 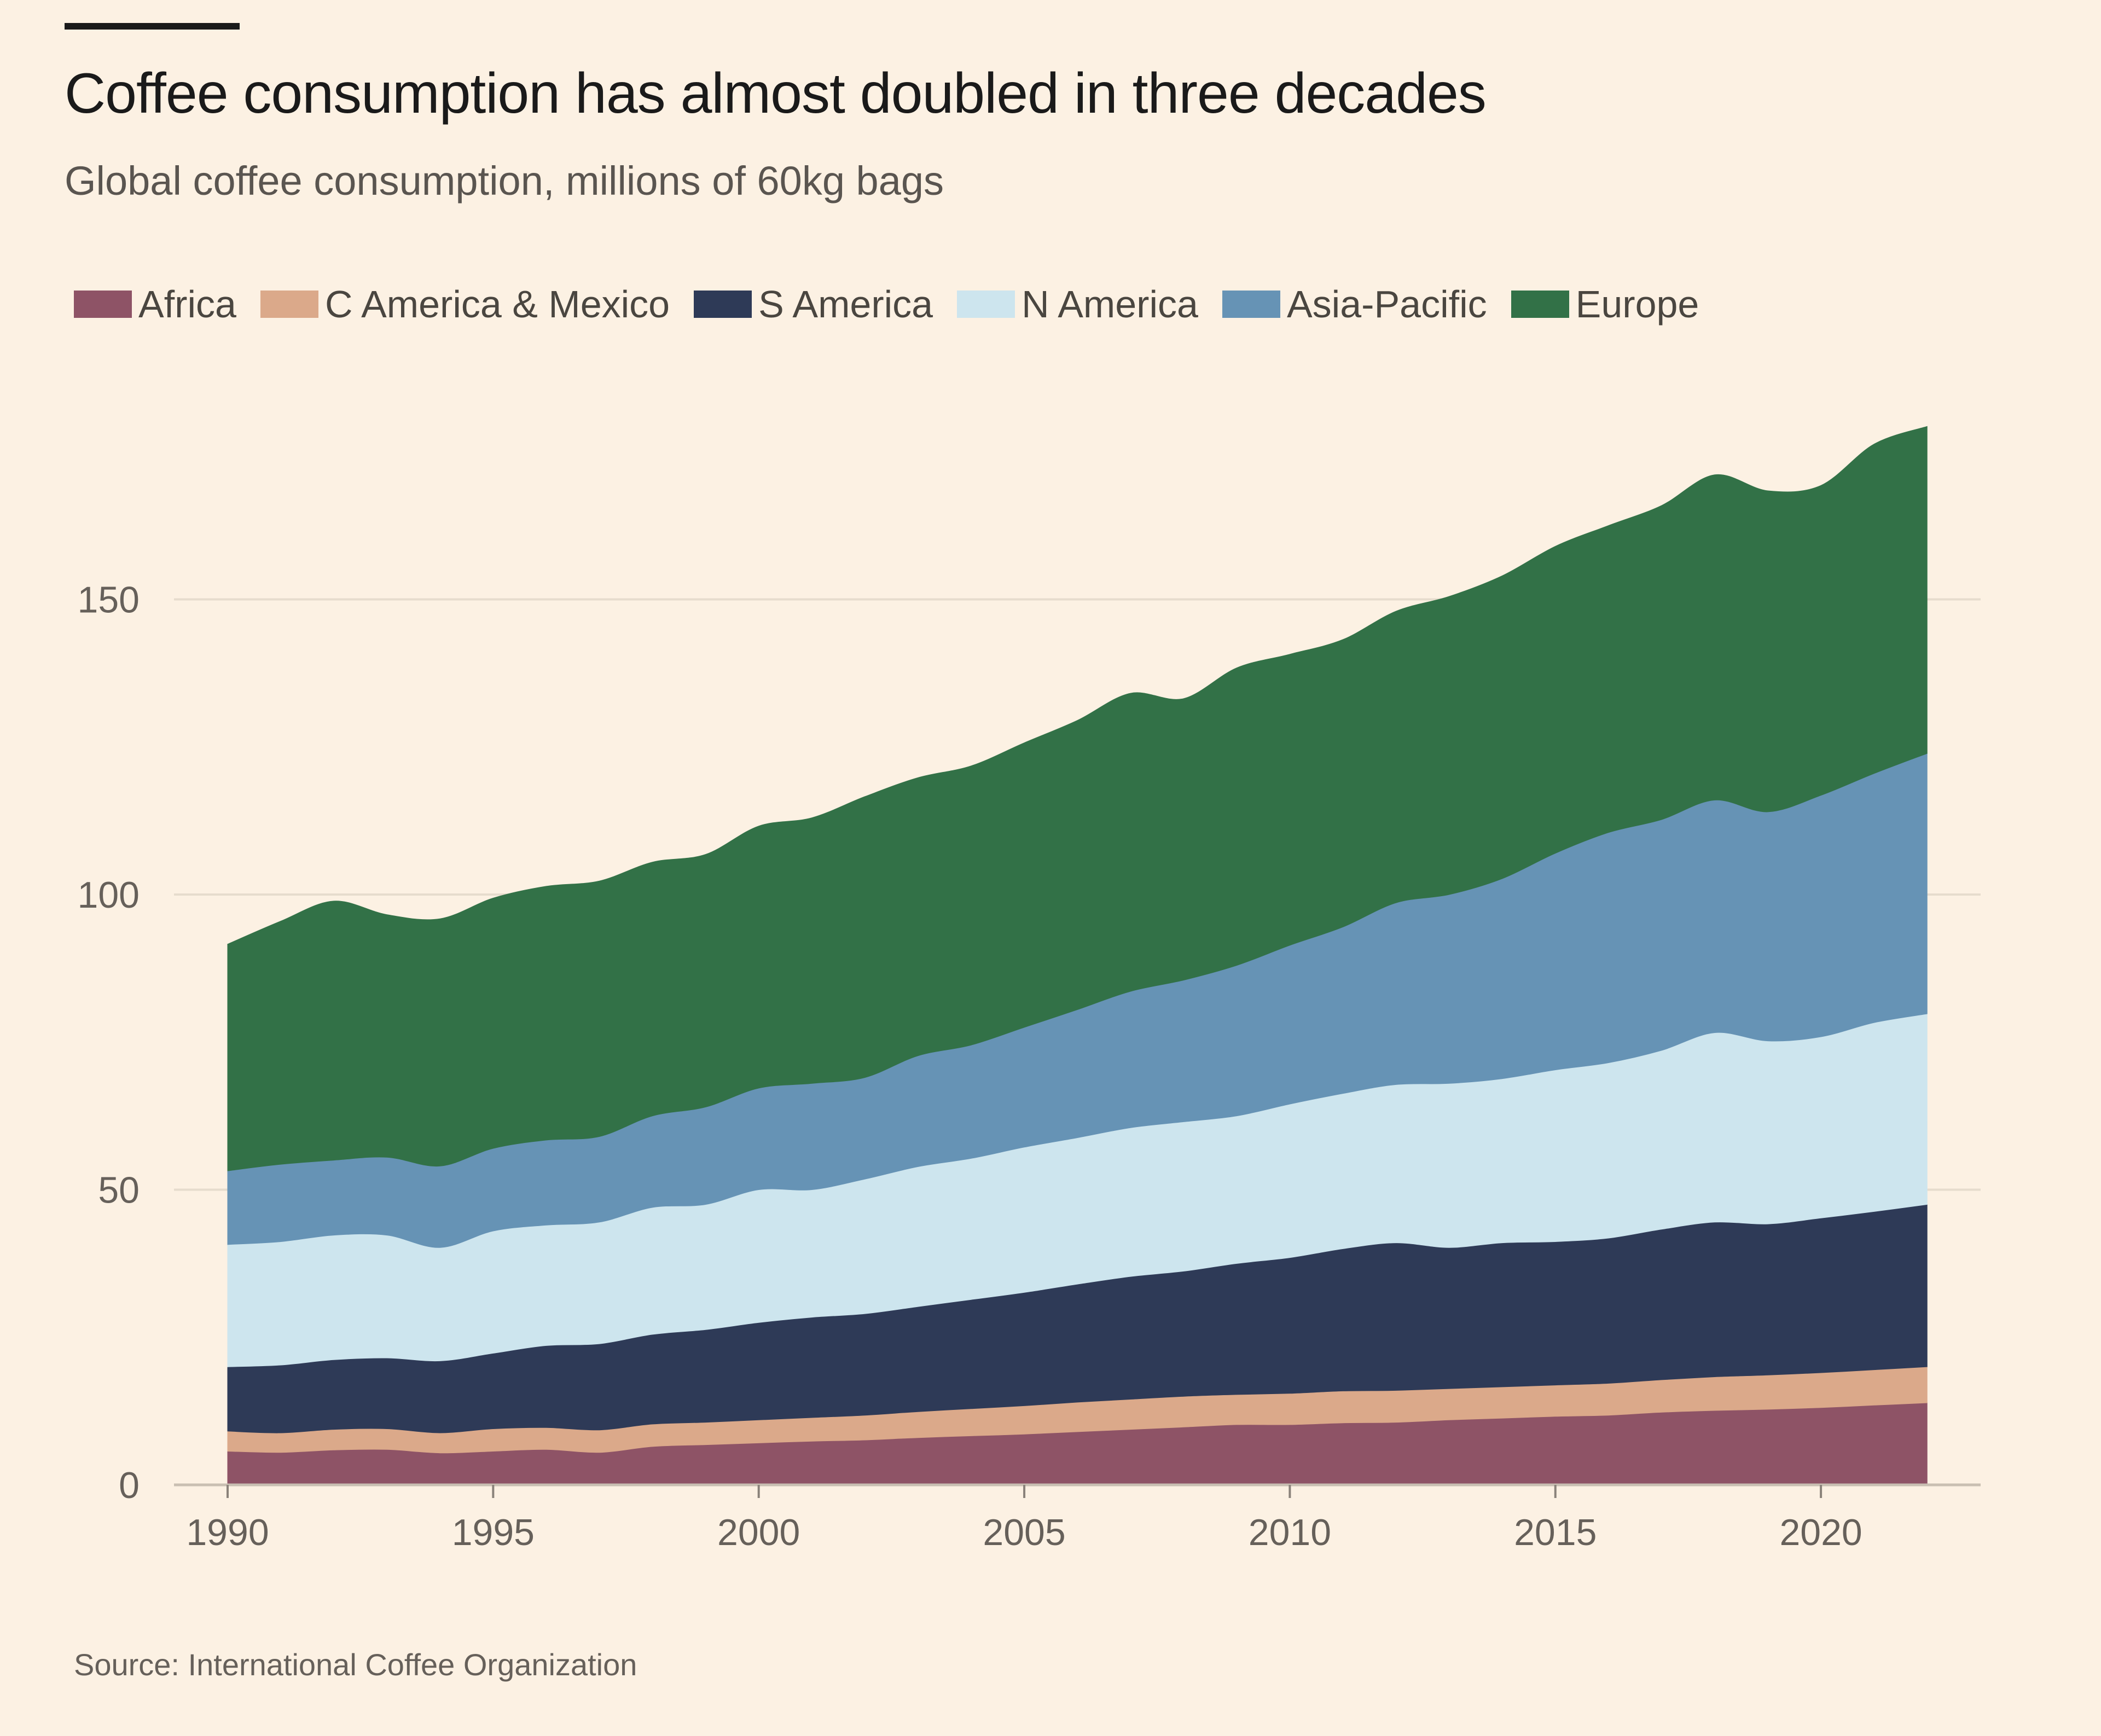 What do you see at coordinates (1555, 1532) in the screenshot?
I see `x-tick-label: 2015` at bounding box center [1555, 1532].